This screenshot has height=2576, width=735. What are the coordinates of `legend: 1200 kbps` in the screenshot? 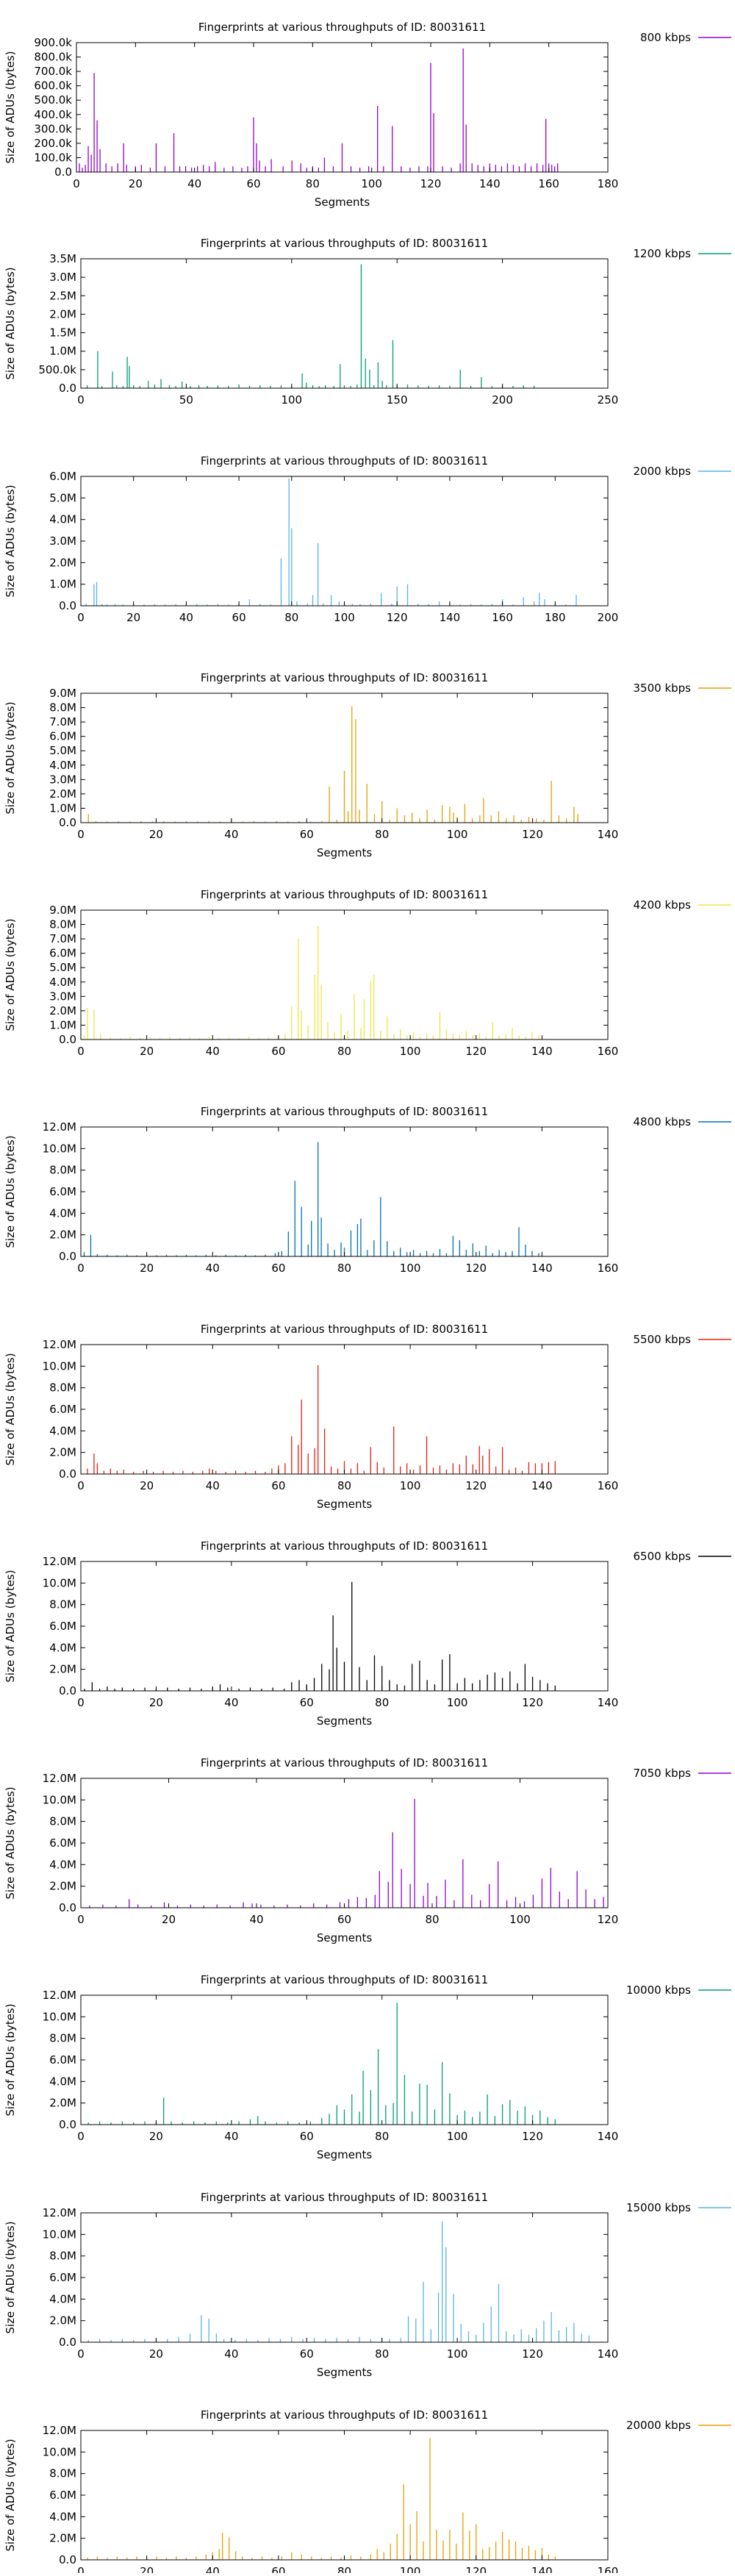 It's located at (682, 254).